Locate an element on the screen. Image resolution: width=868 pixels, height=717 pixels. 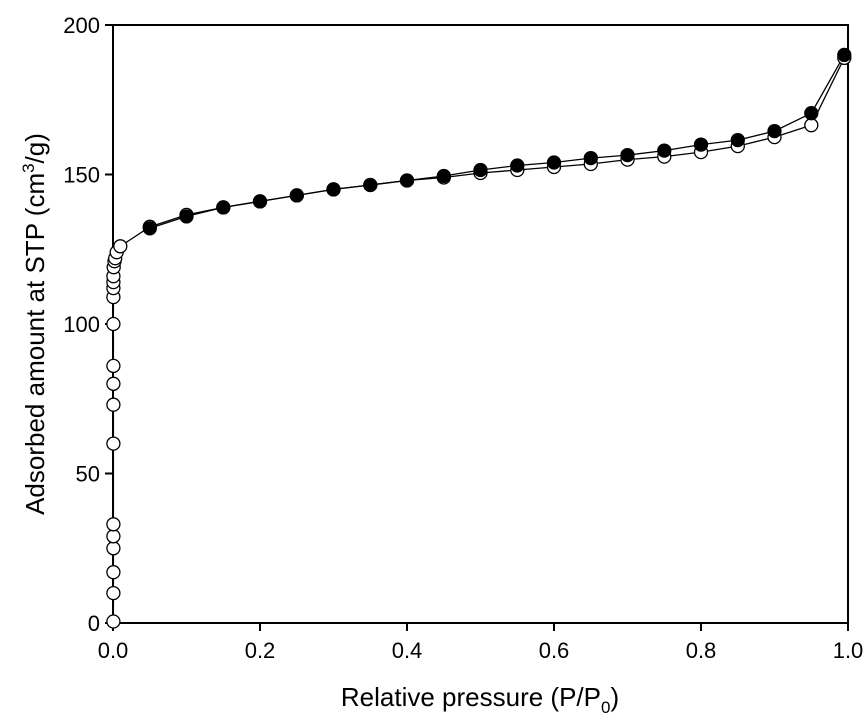
x-tick-label: 0.4 is located at coordinates (407, 650).